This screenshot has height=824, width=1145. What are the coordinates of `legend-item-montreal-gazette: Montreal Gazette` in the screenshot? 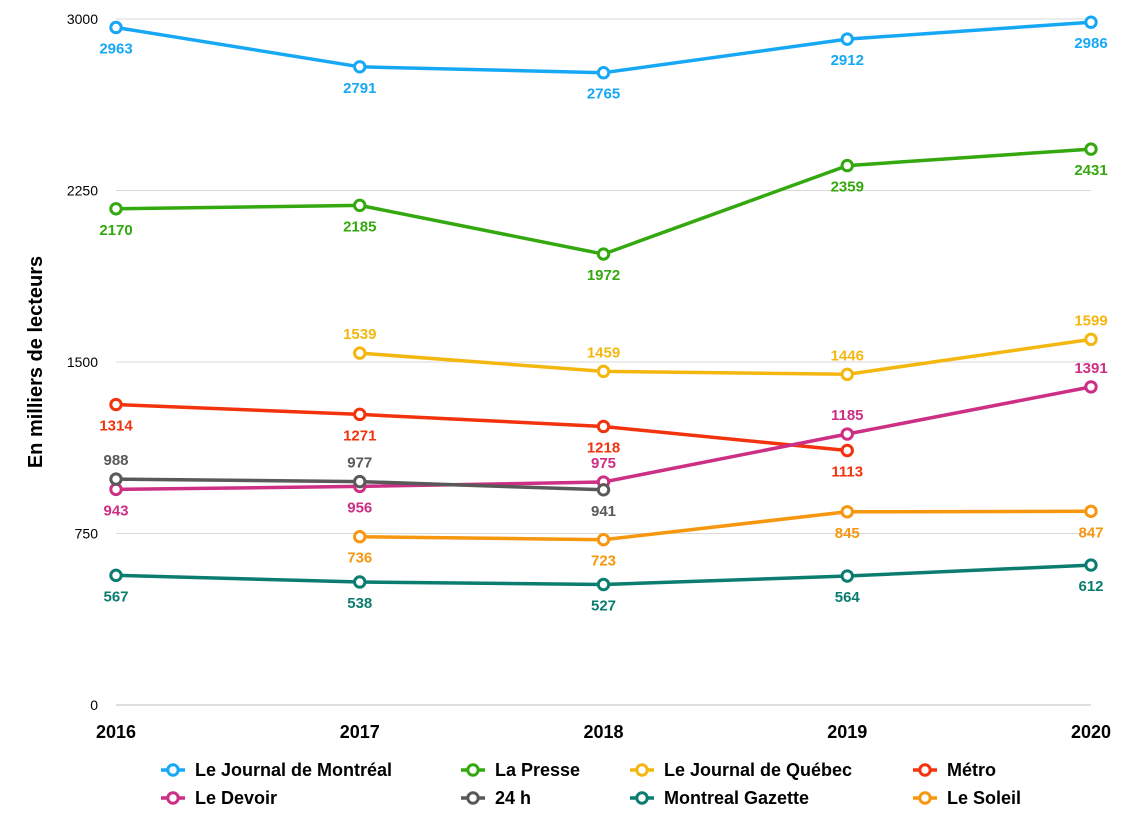 It's located at (719, 798).